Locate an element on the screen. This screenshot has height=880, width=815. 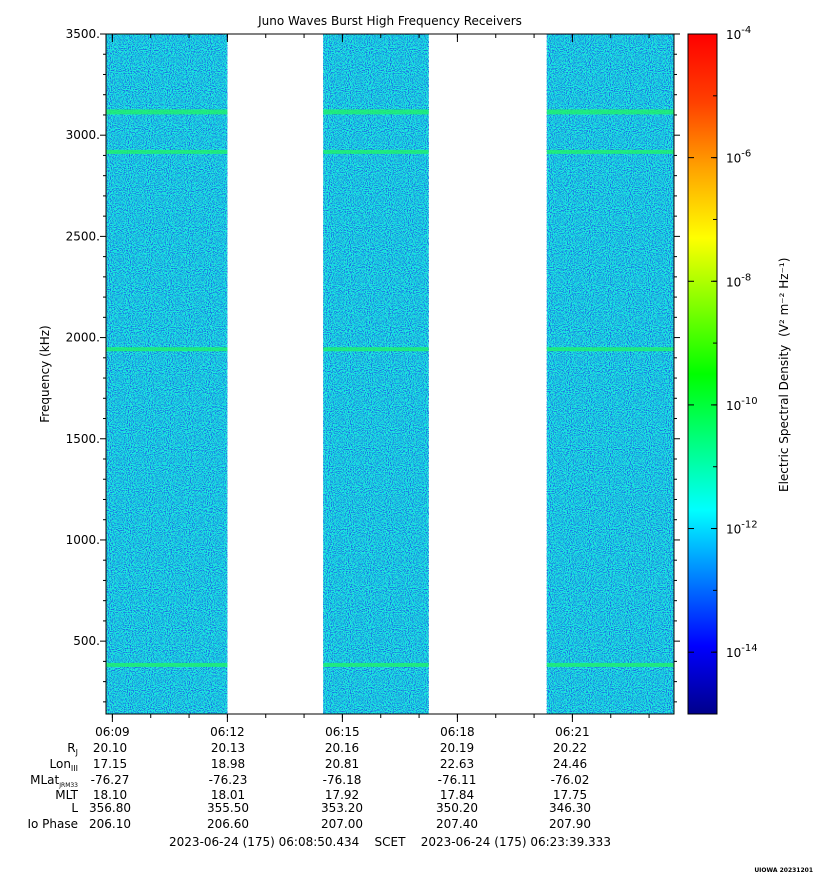
colorbar-tick-label: 10⁻⁶ is located at coordinates (738, 157).